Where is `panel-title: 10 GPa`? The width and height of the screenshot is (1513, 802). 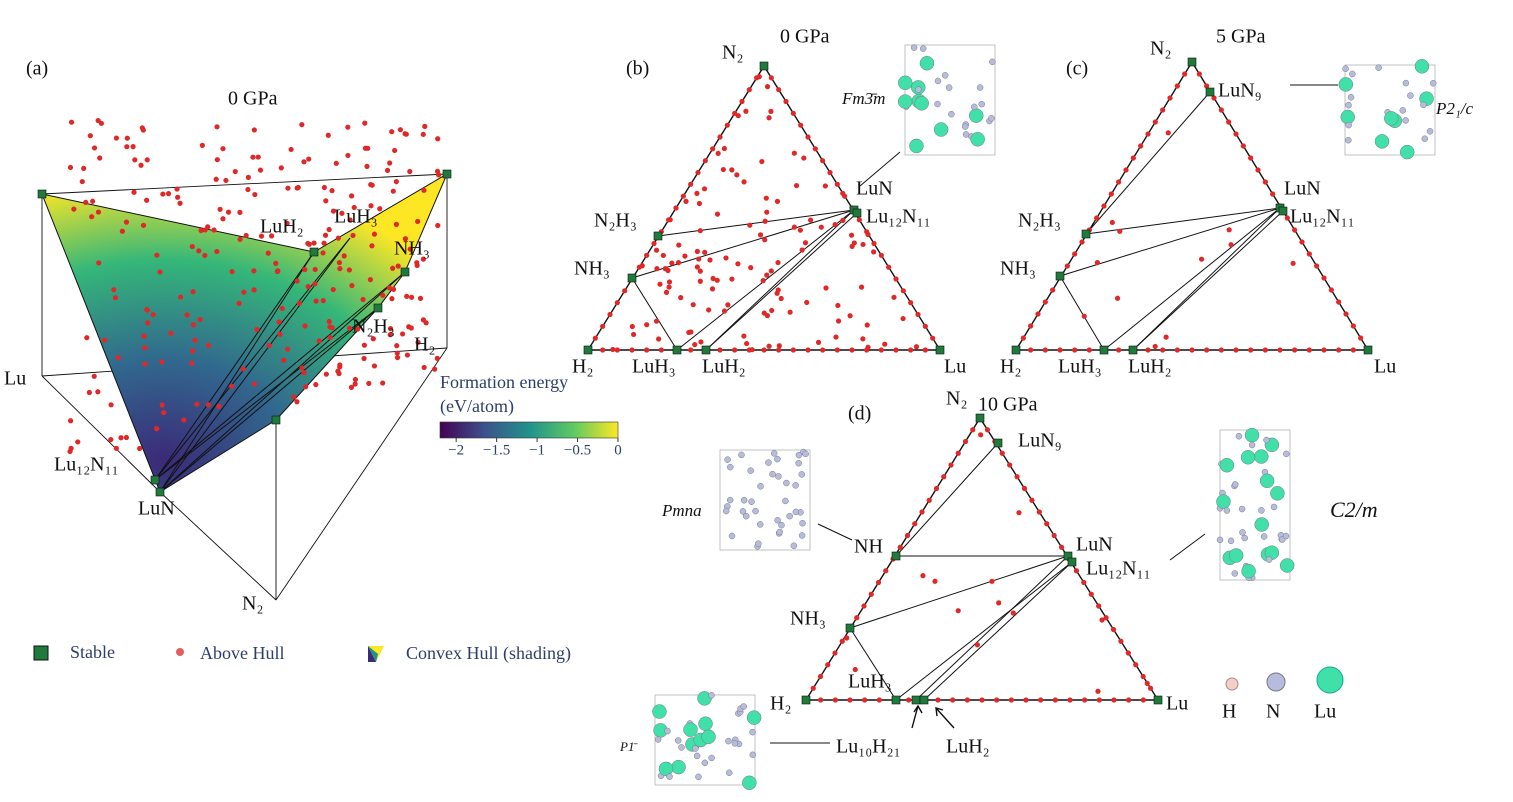 panel-title: 10 GPa is located at coordinates (1008, 405).